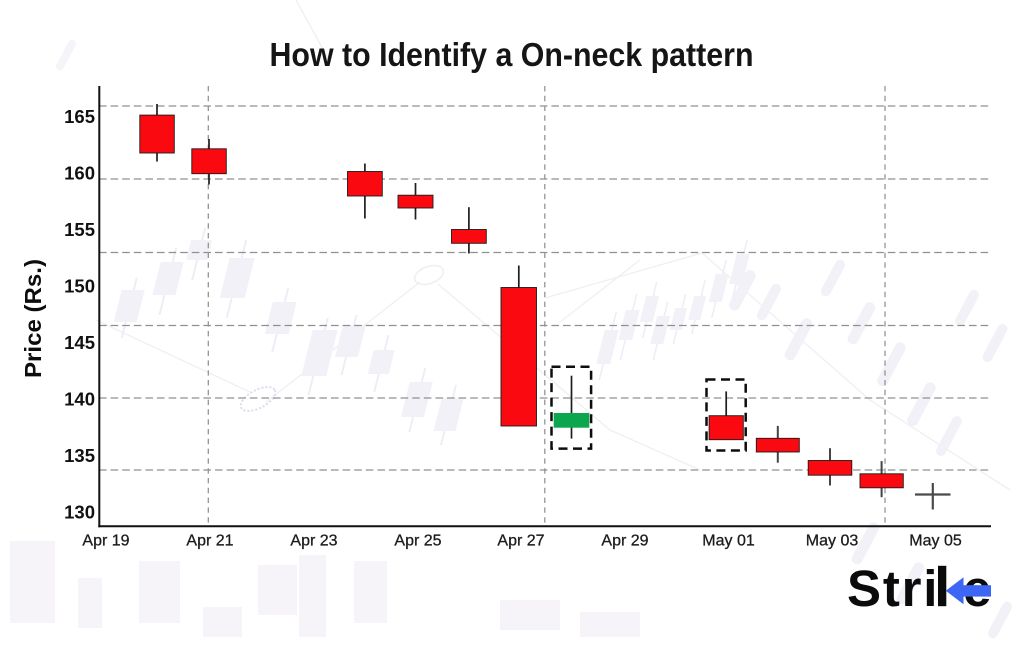  I want to click on svg-text: May 01, so click(728, 541).